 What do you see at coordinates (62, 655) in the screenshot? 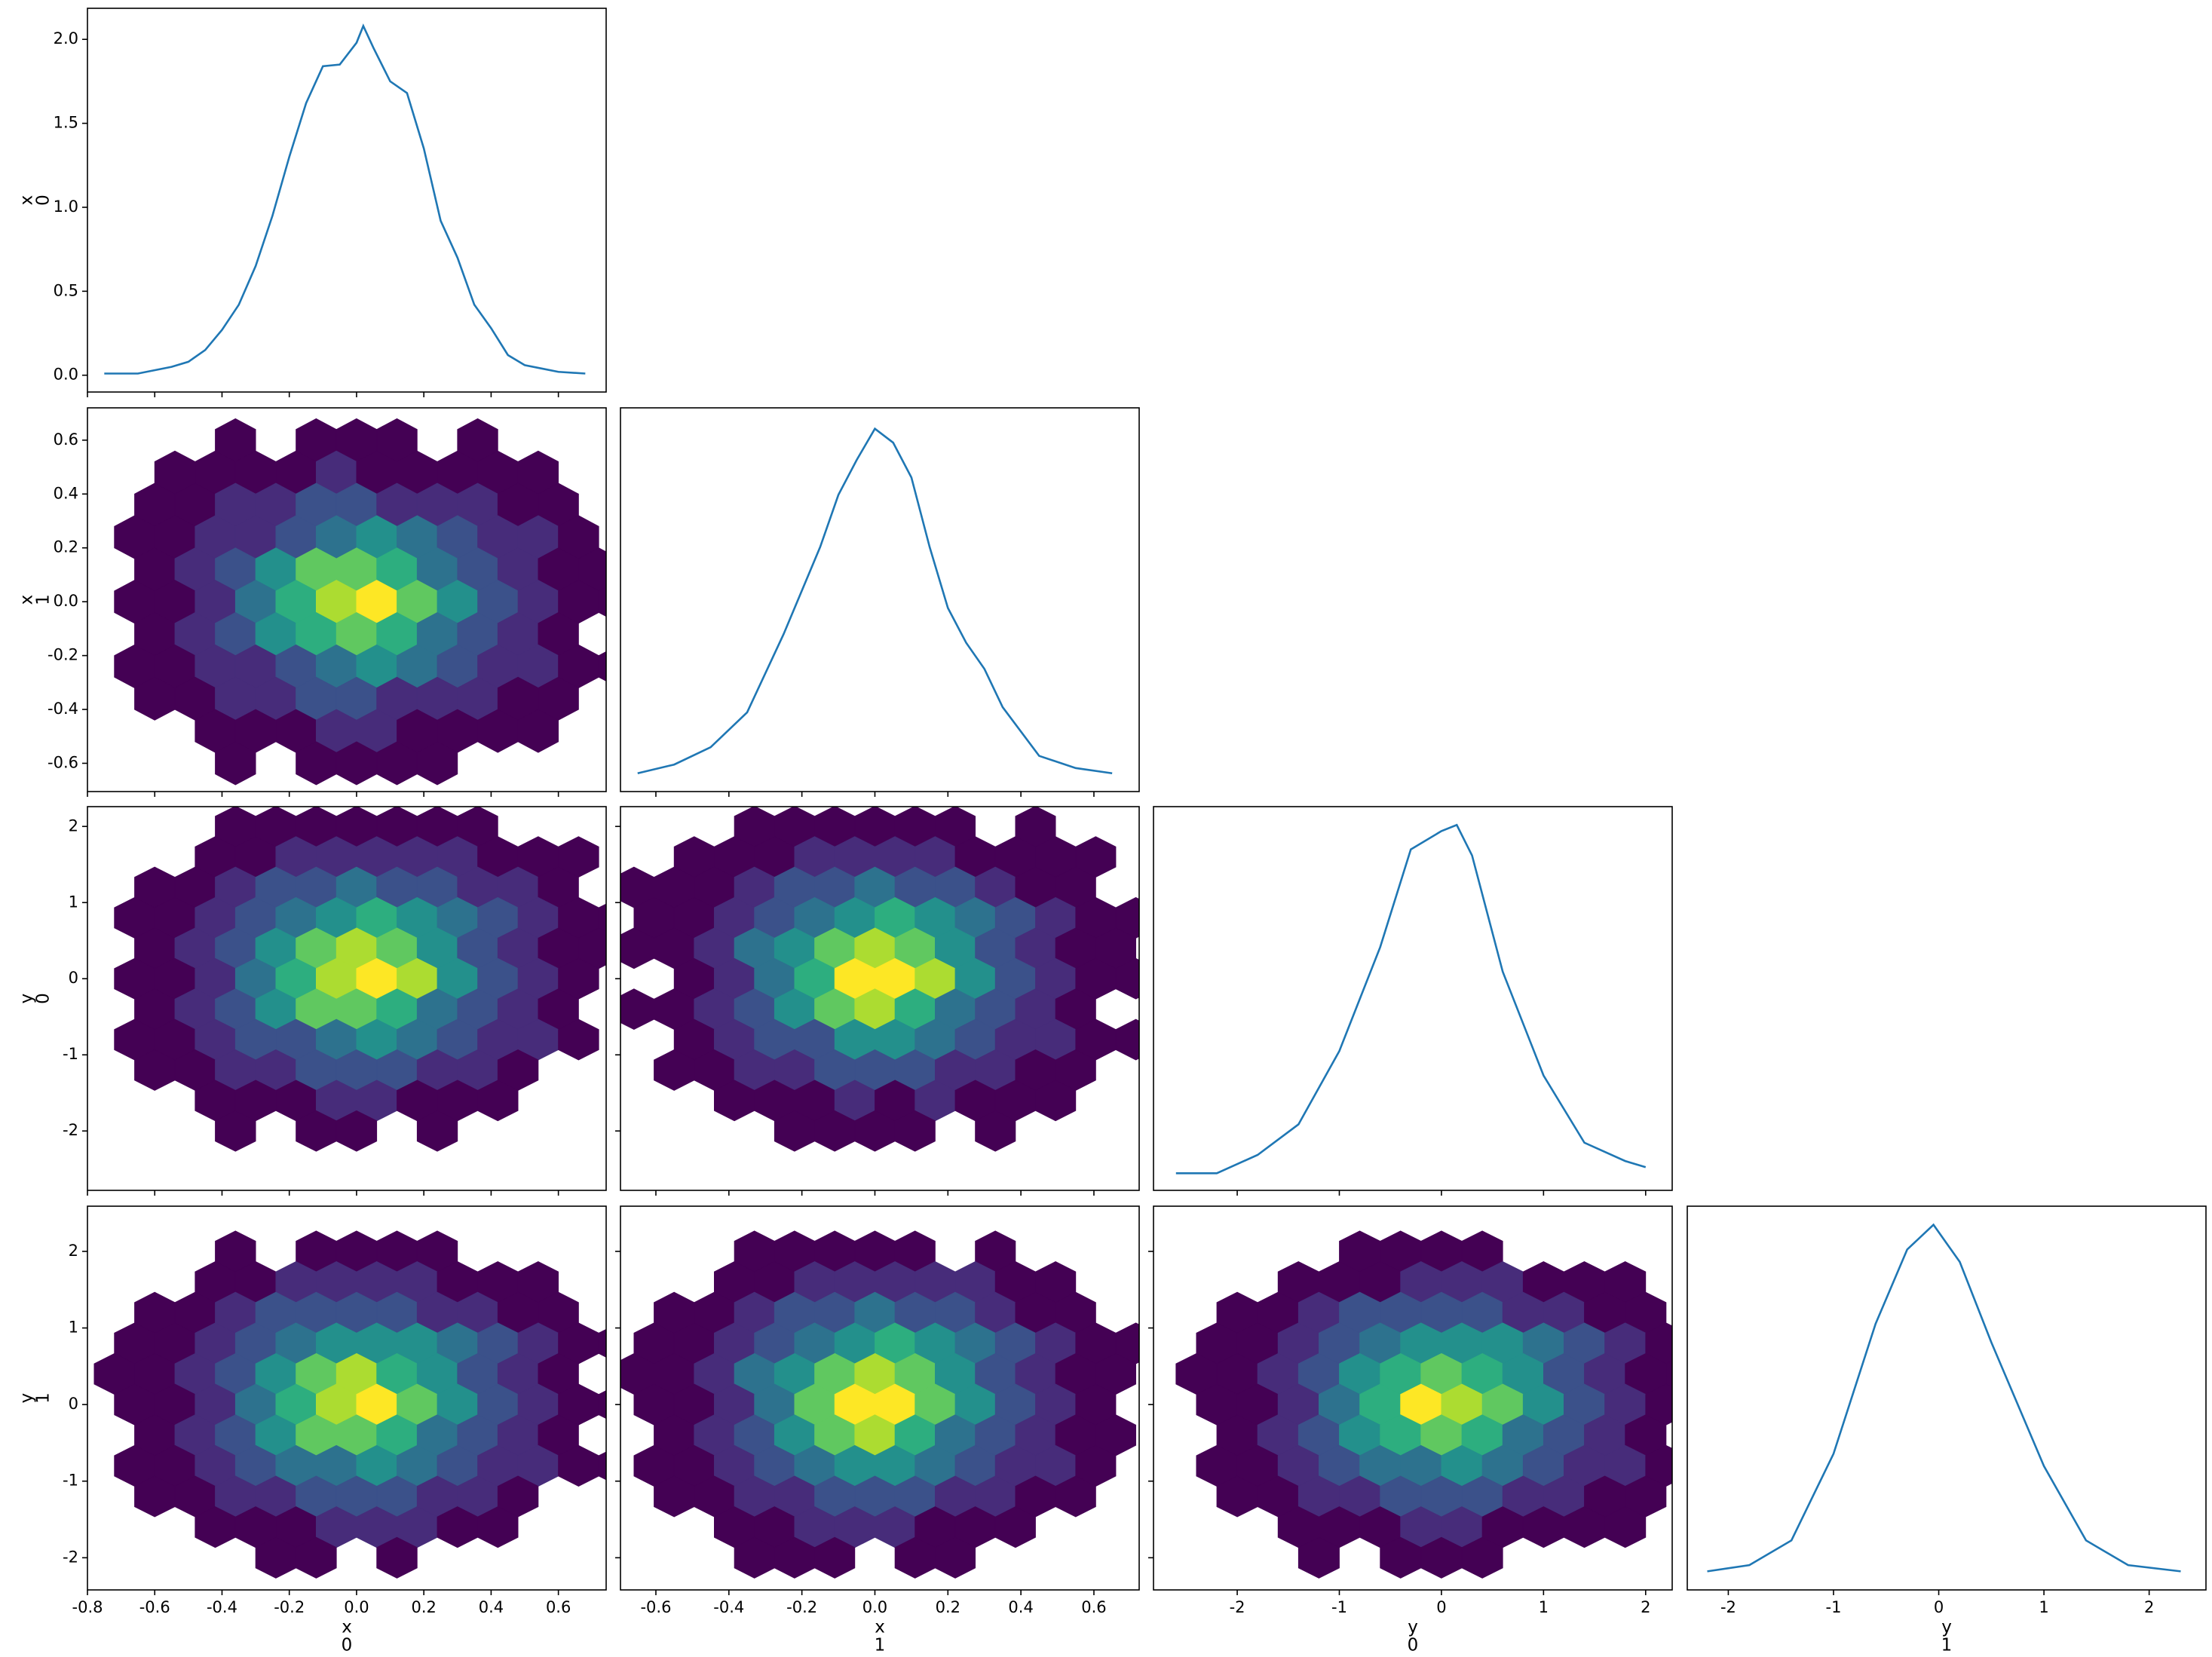
I see `y-tick-label: -0.2` at bounding box center [62, 655].